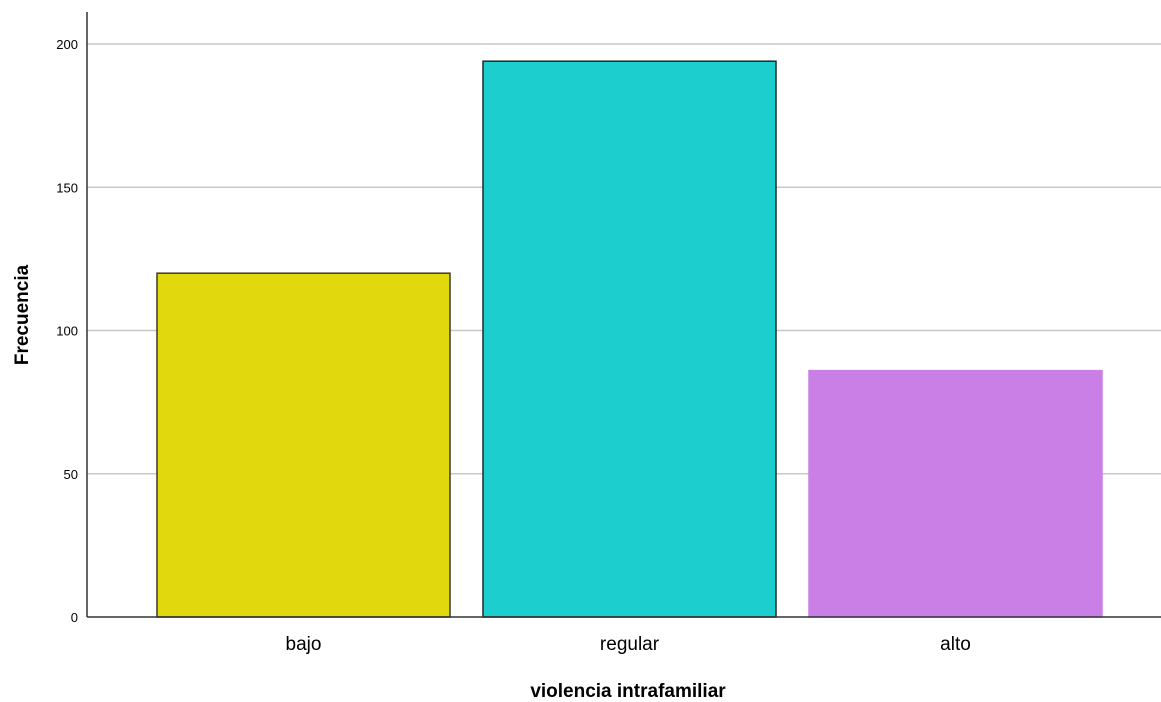 This screenshot has height=702, width=1161. I want to click on y-tick-label: 200, so click(67, 44).